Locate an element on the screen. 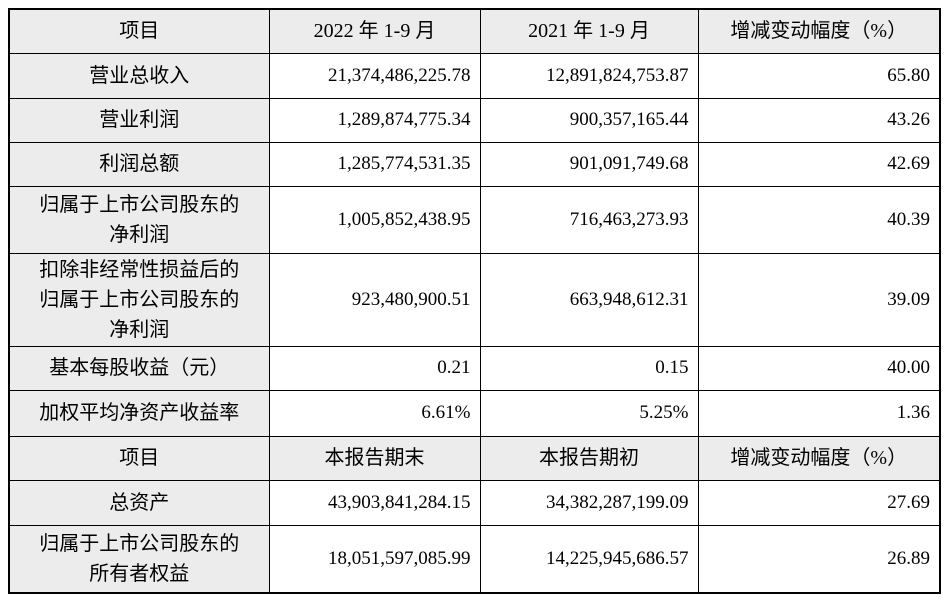 The width and height of the screenshot is (947, 600). row-label-text: 利润总额 is located at coordinates (139, 164).